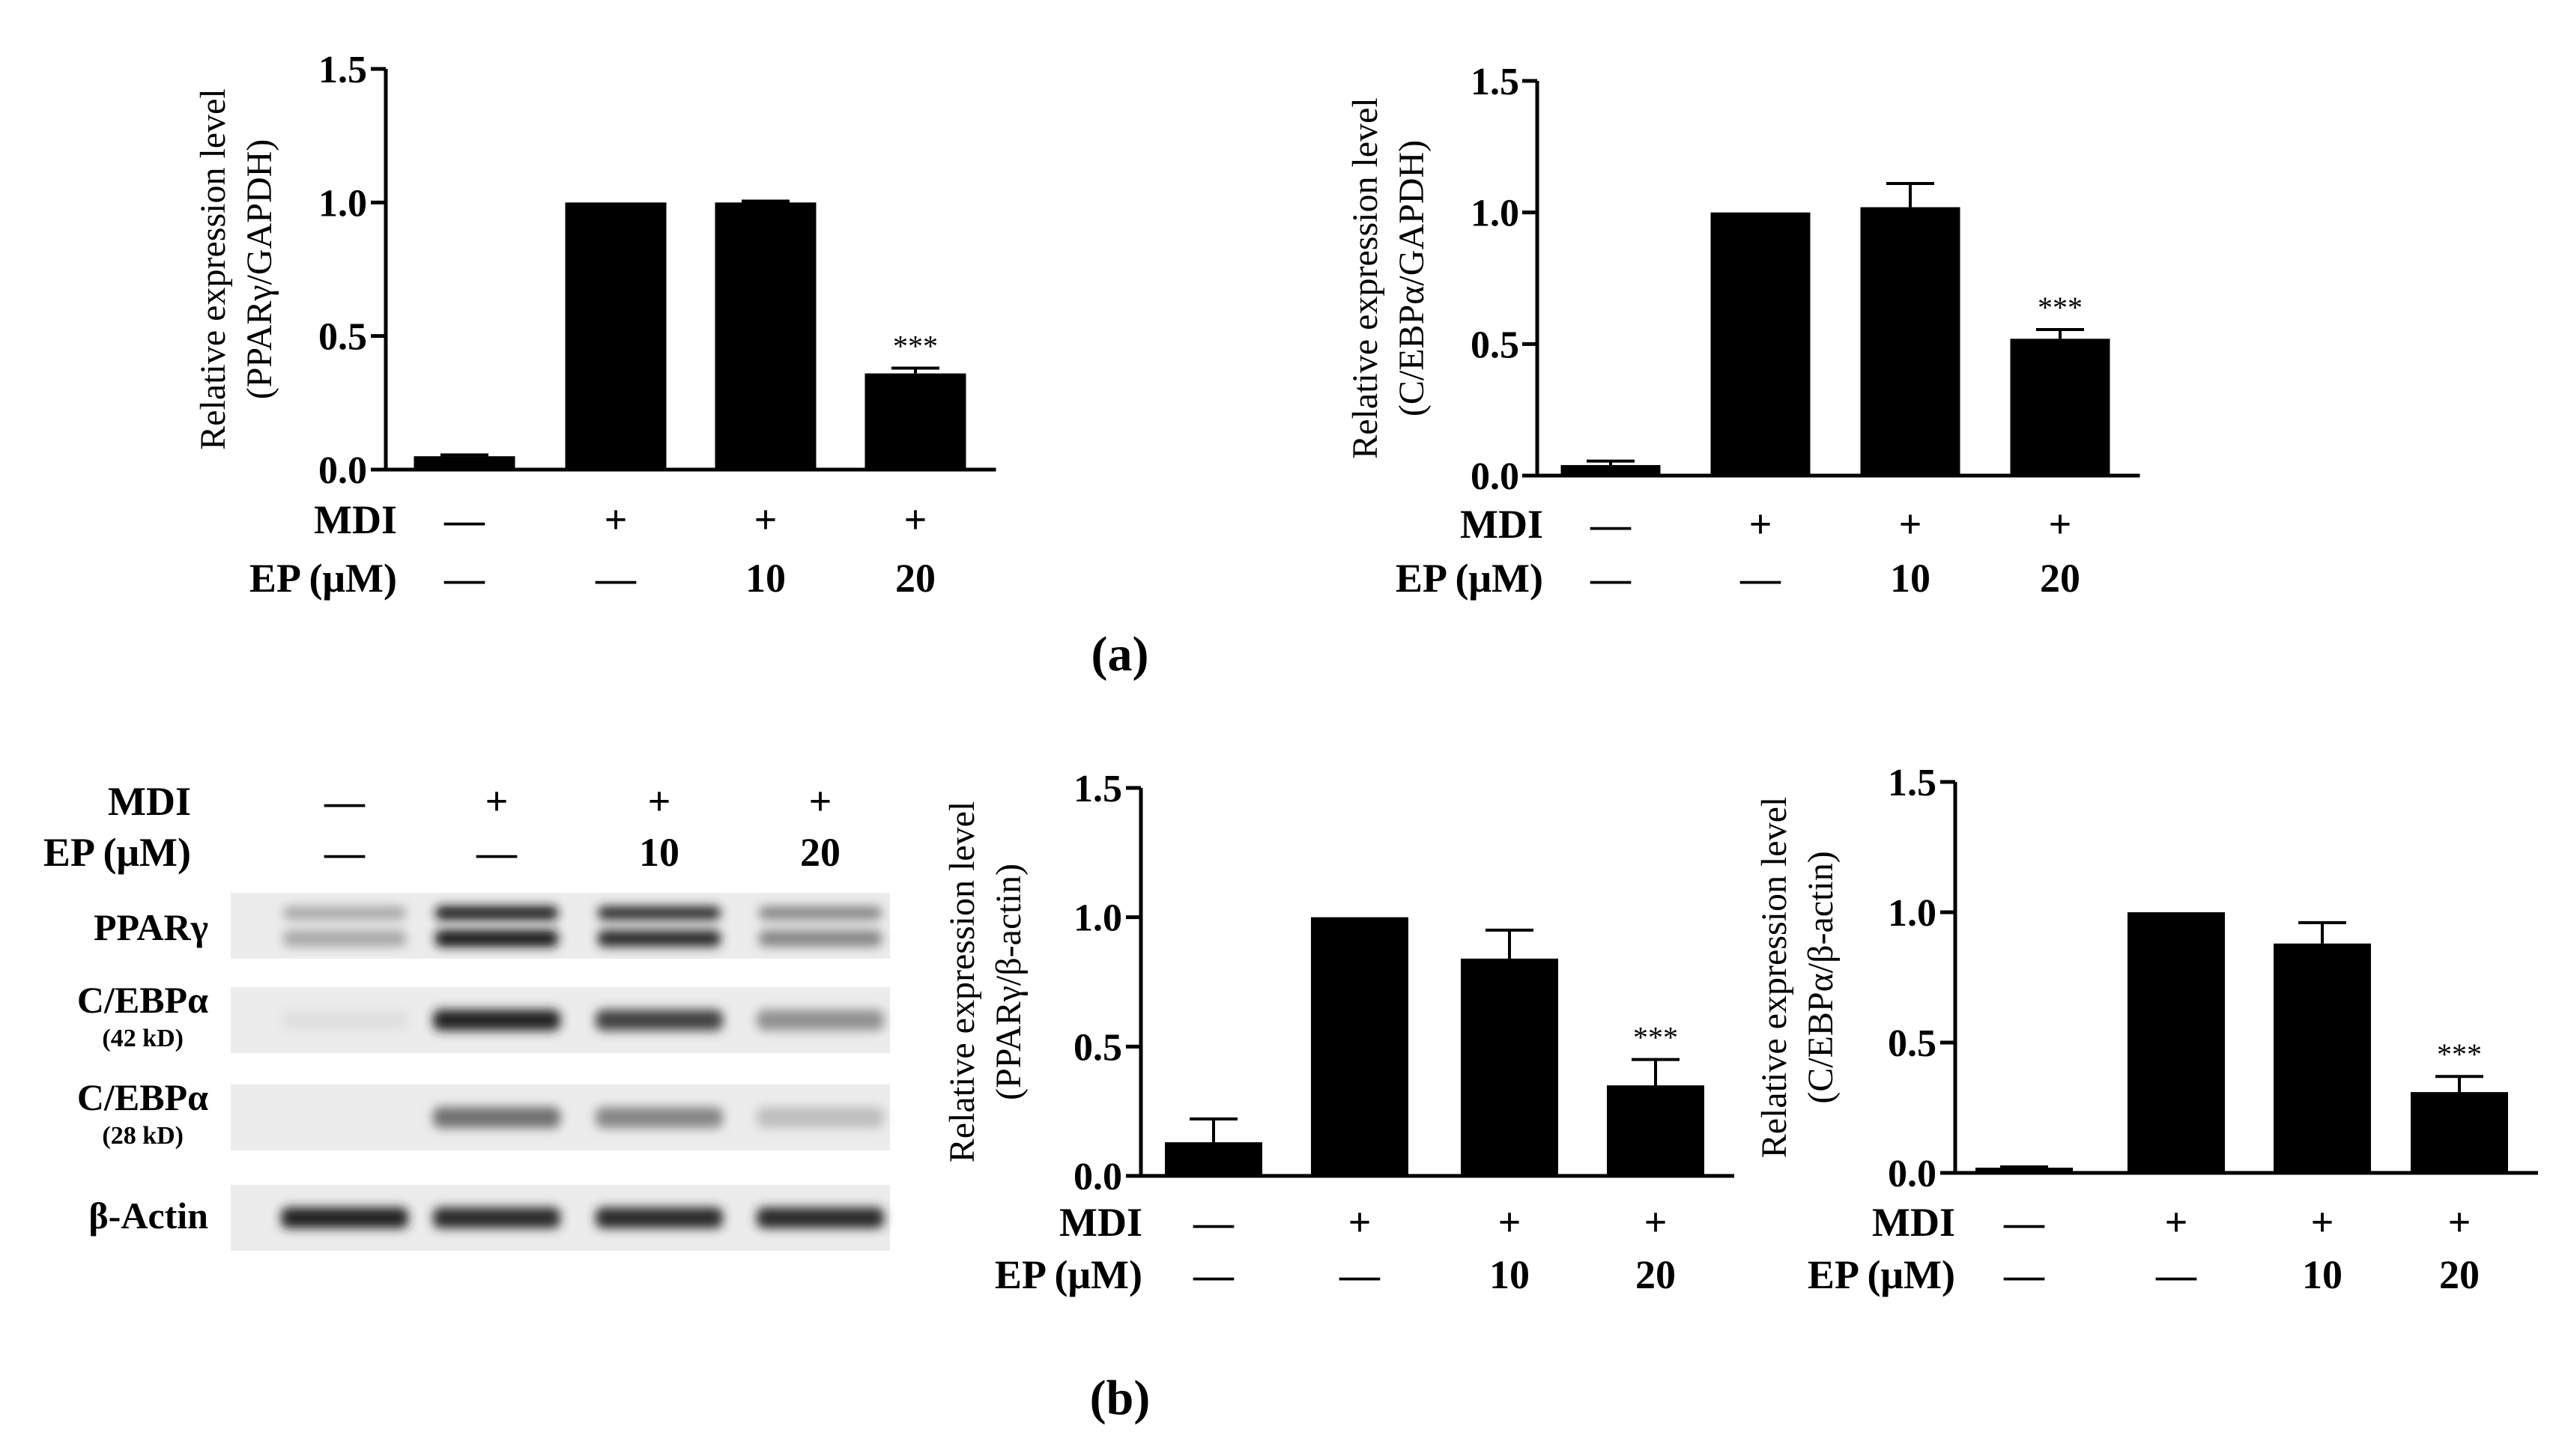  What do you see at coordinates (1412, 278) in the screenshot?
I see `y-axis-label-sub: (C/EBPα/GAPDH)` at bounding box center [1412, 278].